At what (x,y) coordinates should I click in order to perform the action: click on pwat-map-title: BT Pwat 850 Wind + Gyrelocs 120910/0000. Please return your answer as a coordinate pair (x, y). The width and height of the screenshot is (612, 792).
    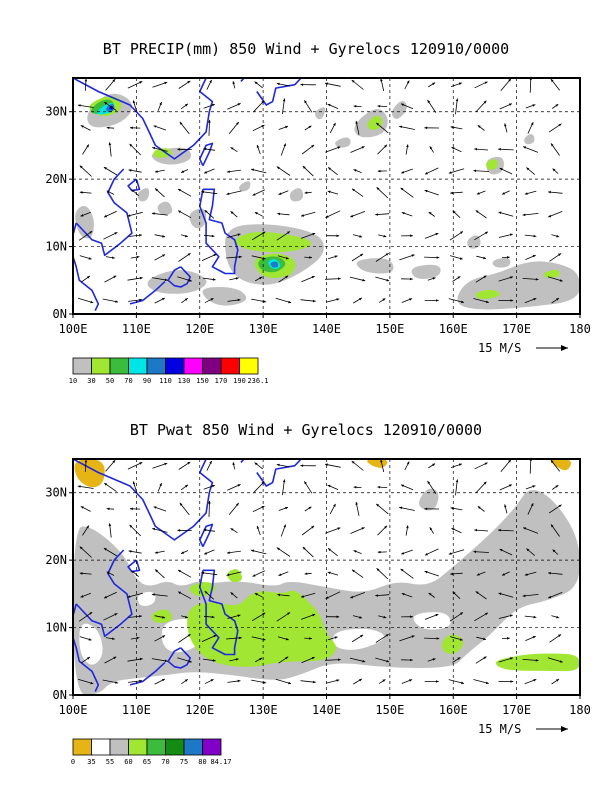
    Looking at the image, I should click on (306, 430).